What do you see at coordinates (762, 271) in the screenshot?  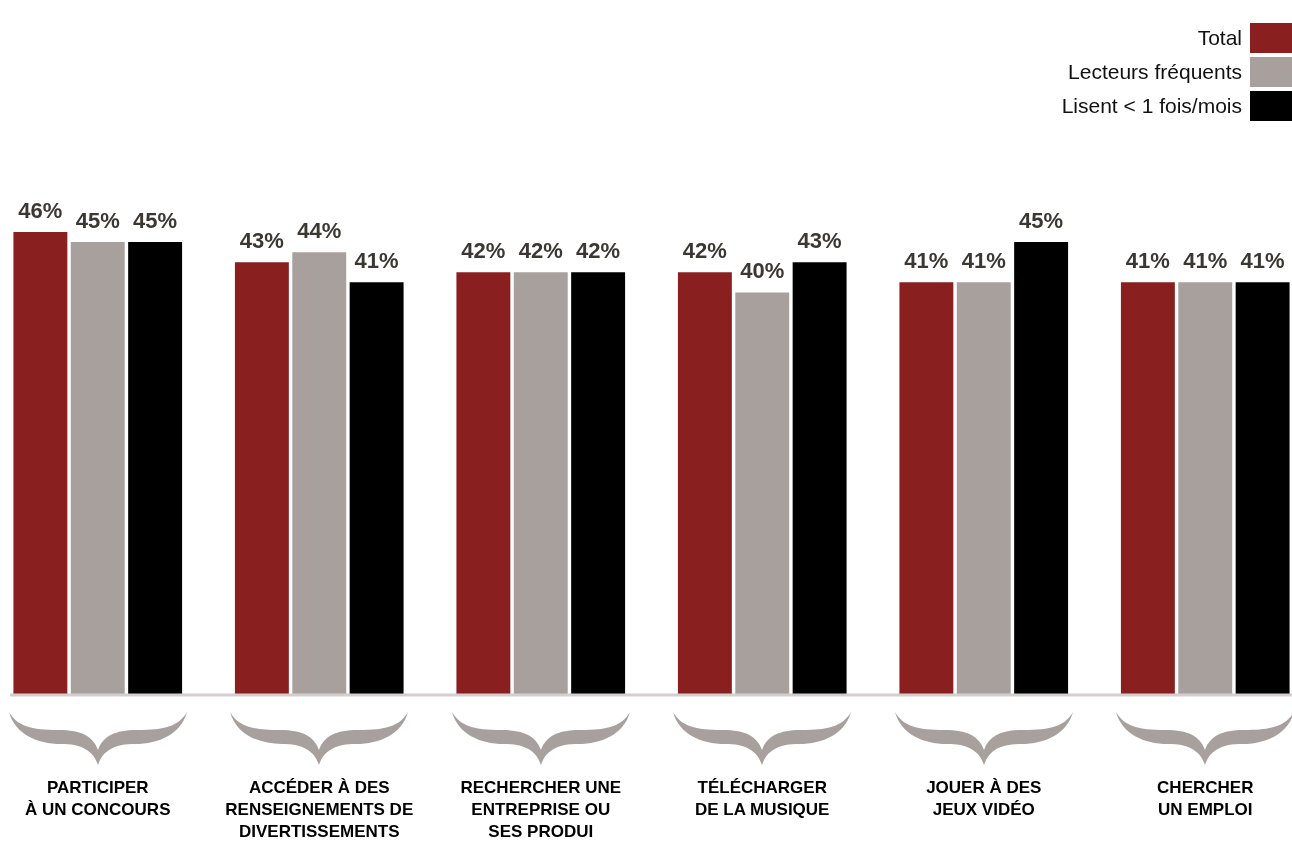 I see `data-label: 40%` at bounding box center [762, 271].